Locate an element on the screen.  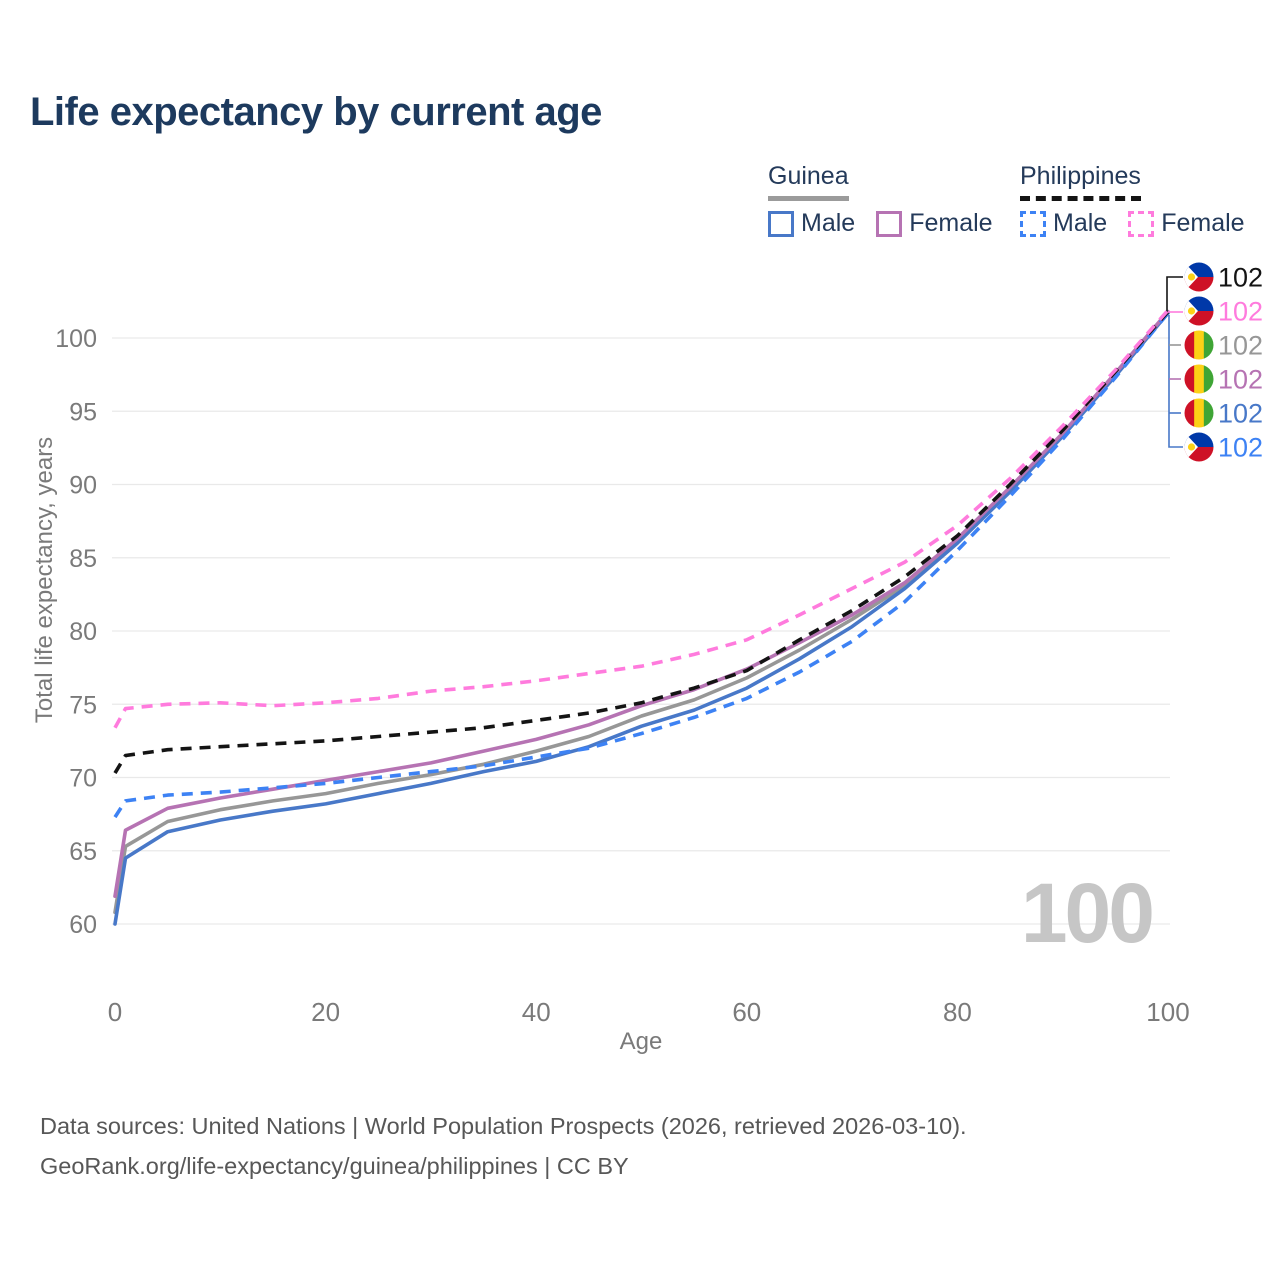
legend-label-philippines-female: Female is located at coordinates (1203, 223).